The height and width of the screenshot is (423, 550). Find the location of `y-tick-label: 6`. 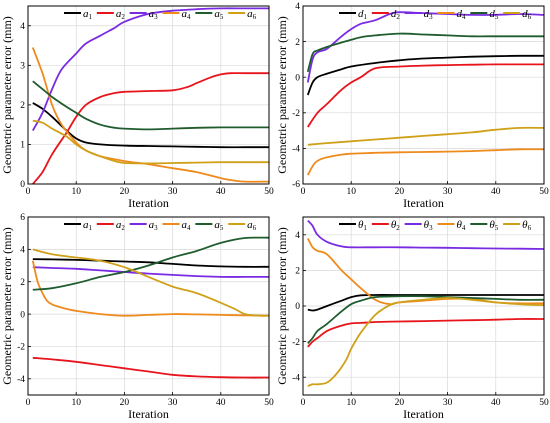

y-tick-label: 6 is located at coordinates (22, 218).